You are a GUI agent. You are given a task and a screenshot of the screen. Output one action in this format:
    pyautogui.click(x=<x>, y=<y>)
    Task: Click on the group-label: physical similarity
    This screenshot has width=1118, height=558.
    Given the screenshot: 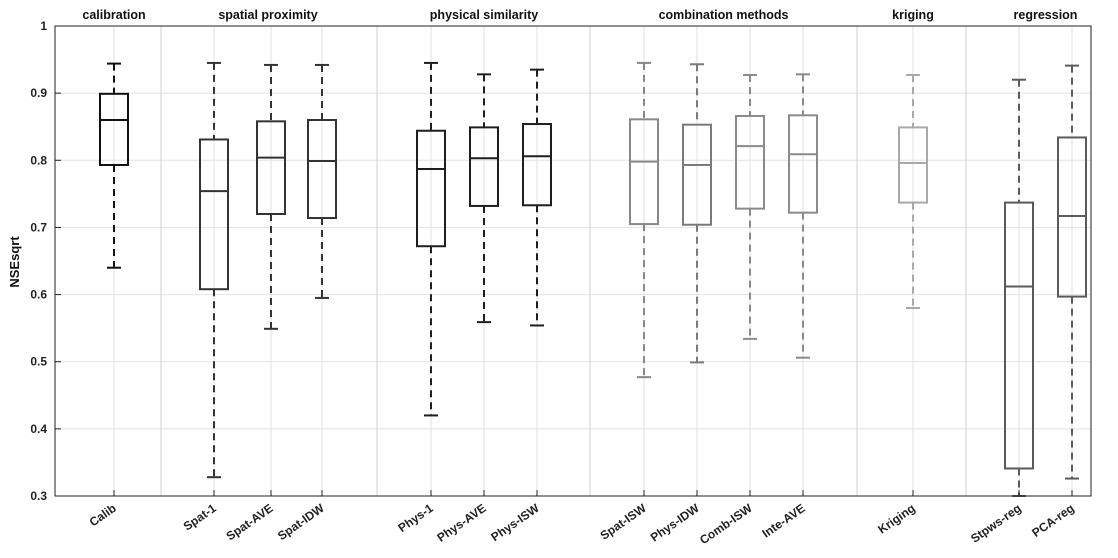 What is the action you would take?
    pyautogui.click(x=484, y=15)
    